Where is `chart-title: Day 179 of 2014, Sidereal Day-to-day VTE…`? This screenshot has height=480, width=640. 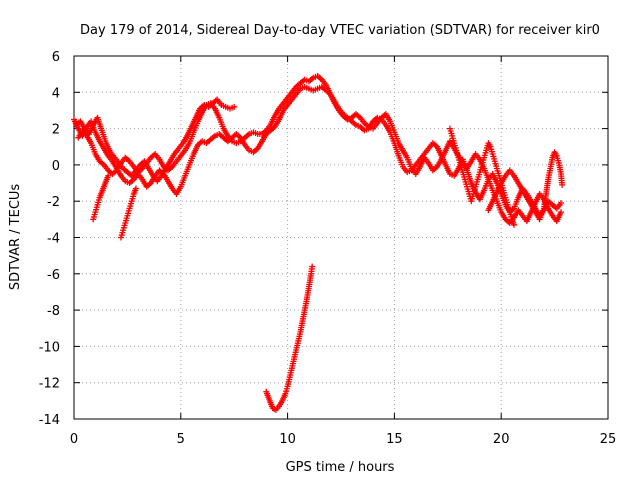
chart-title: Day 179 of 2014, Sidereal Day-to-day VTE… is located at coordinates (340, 30).